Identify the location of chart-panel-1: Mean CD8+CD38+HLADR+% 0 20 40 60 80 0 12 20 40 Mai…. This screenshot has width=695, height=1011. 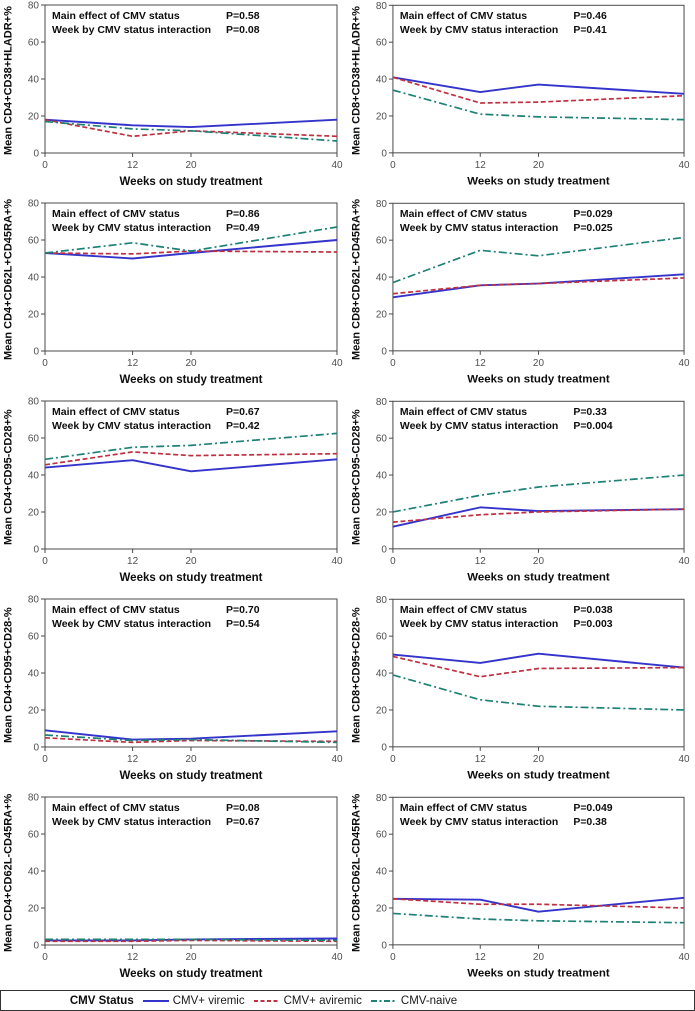
(521, 99).